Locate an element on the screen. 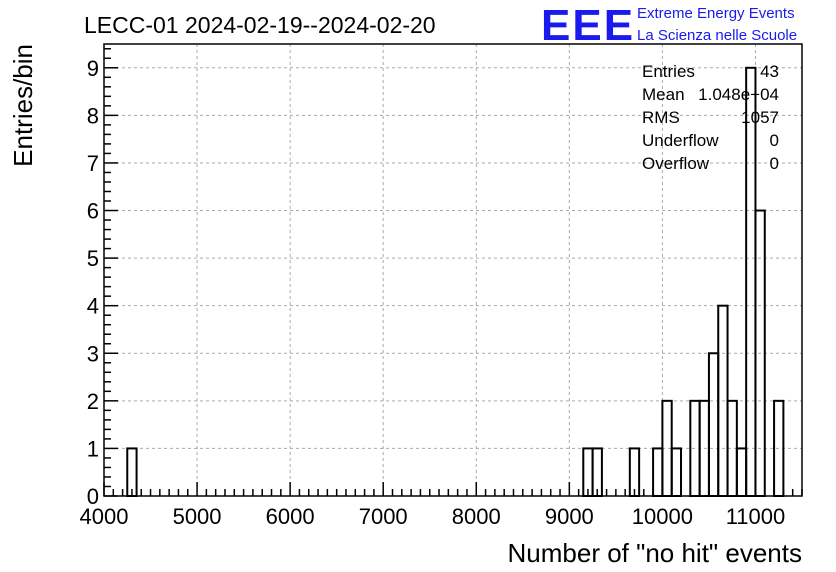 This screenshot has height=572, width=836. y-tick-label: 2 is located at coordinates (93, 401).